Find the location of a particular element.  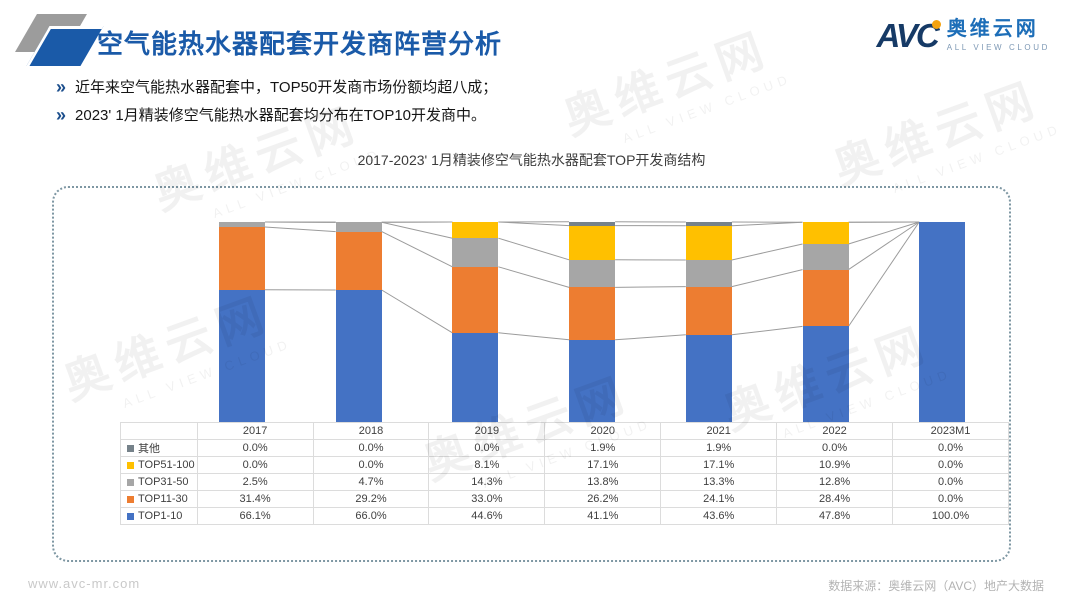

bar-segment-其他 is located at coordinates (708, 224).